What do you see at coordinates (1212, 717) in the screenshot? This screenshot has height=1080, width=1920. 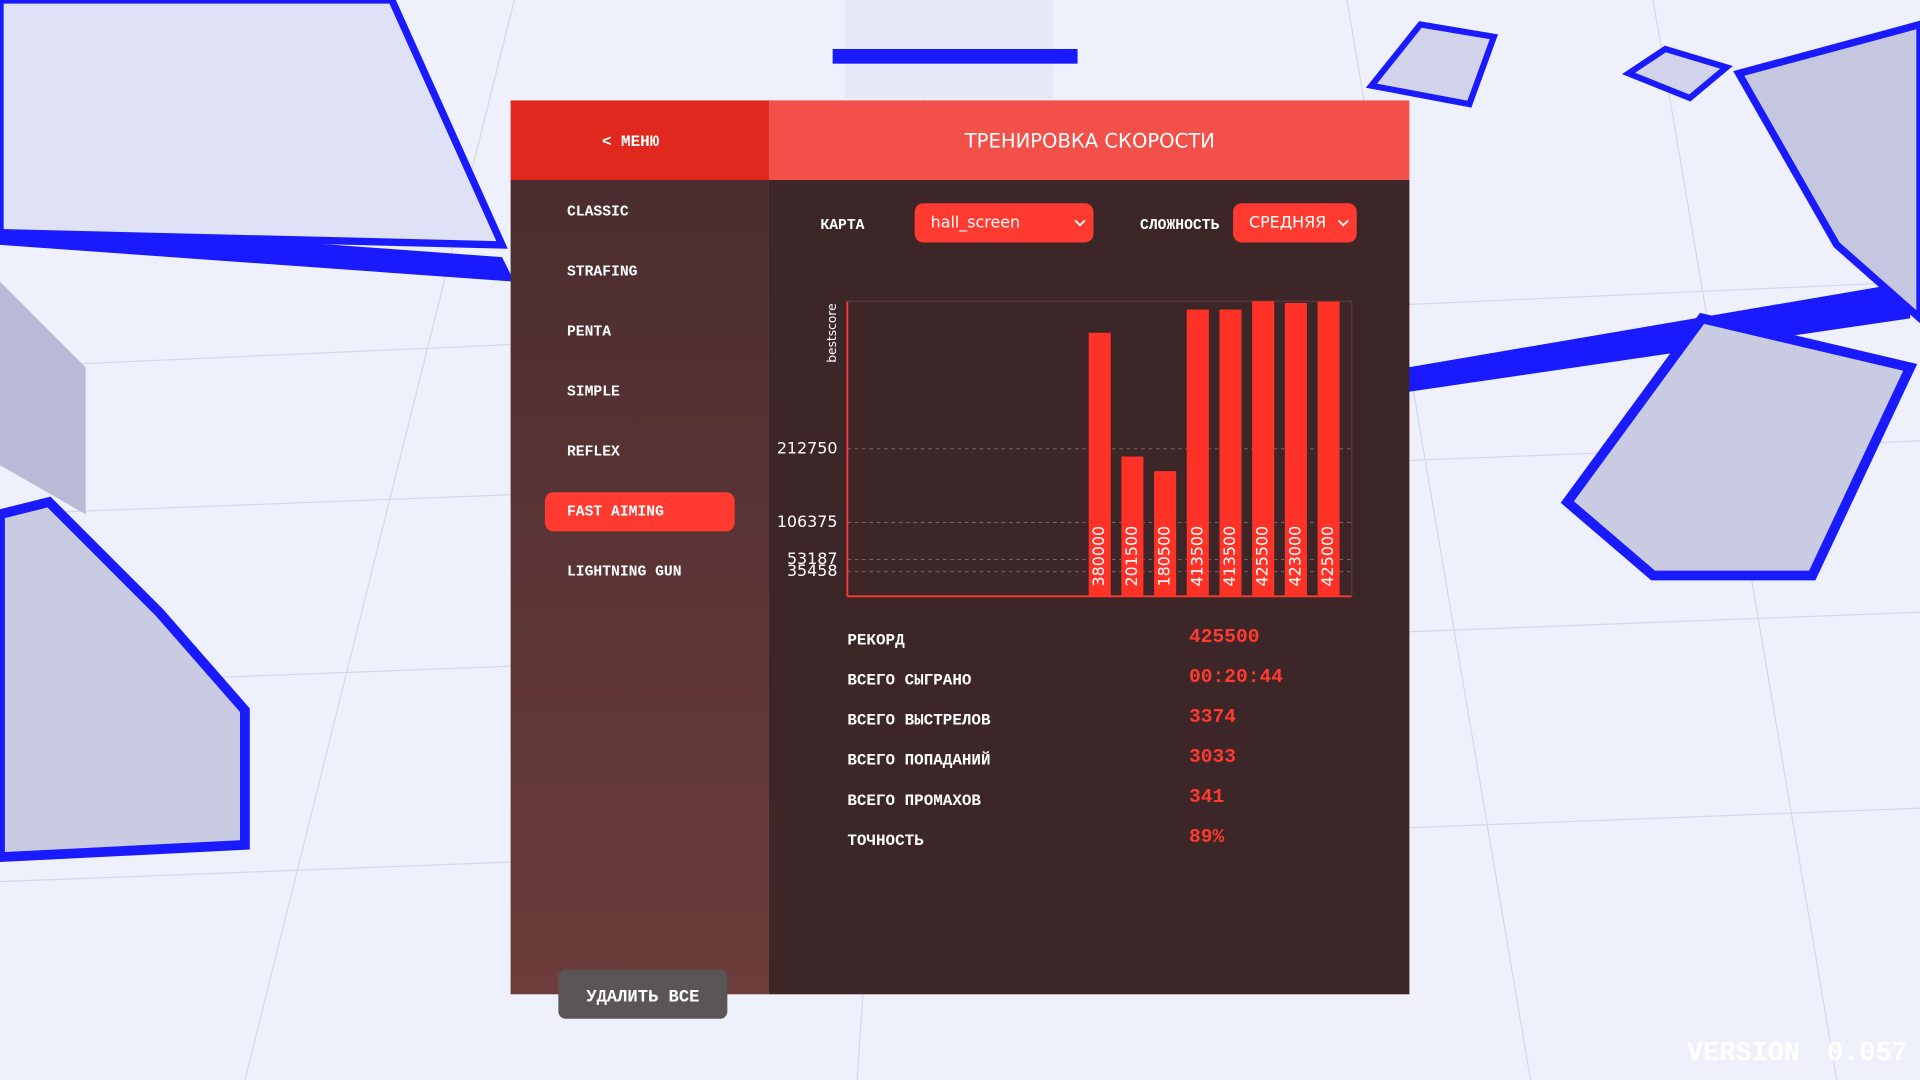 I see `stat-value: 3374` at bounding box center [1212, 717].